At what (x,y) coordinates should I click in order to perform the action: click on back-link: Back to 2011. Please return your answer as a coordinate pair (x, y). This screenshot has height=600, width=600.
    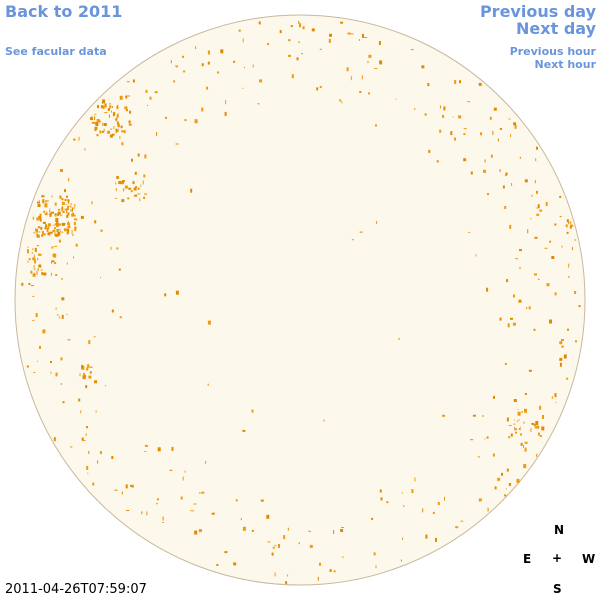
    Looking at the image, I should click on (64, 11).